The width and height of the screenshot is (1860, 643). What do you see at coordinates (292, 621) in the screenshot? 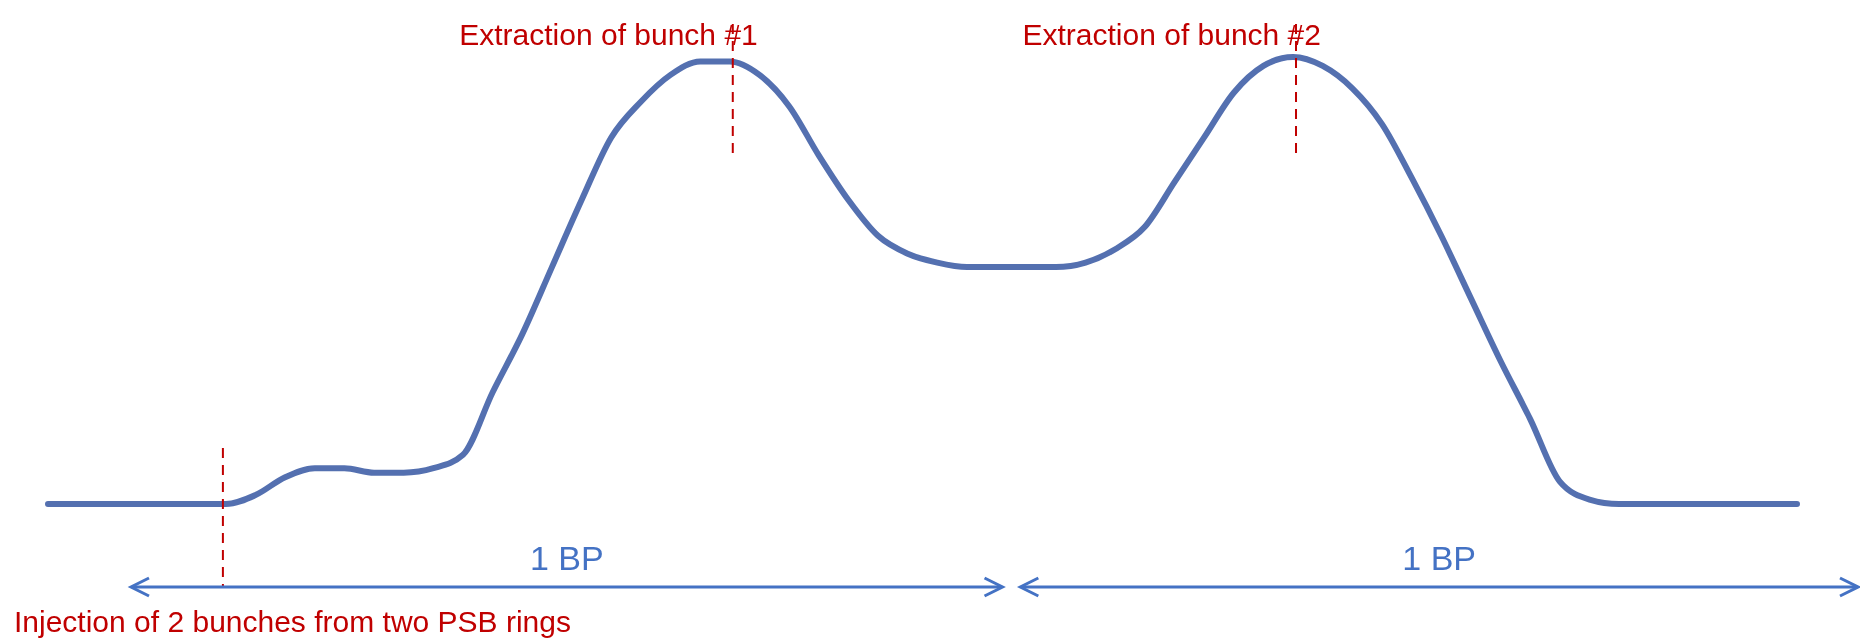
I see `text: Injection of 2 bunches from two PSB rings` at bounding box center [292, 621].